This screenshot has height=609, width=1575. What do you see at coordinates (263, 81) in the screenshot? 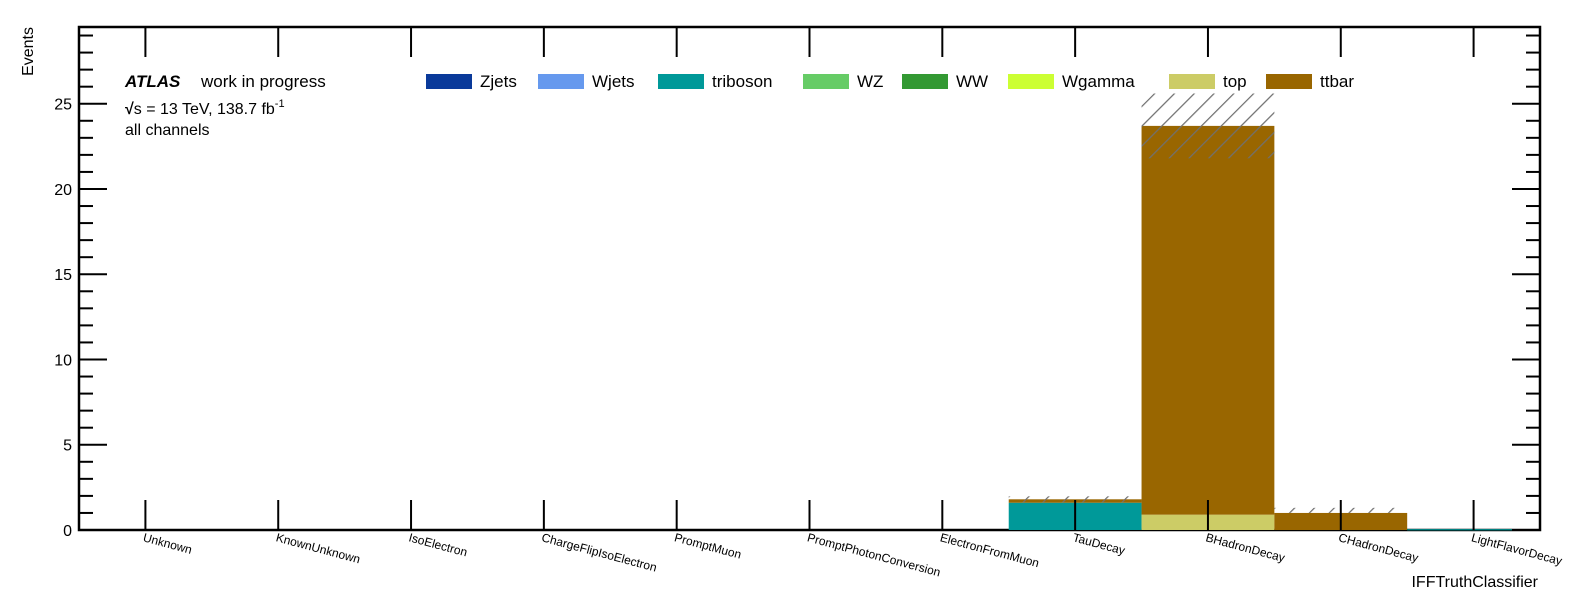
I see `atlas-status-label: work in progress` at bounding box center [263, 81].